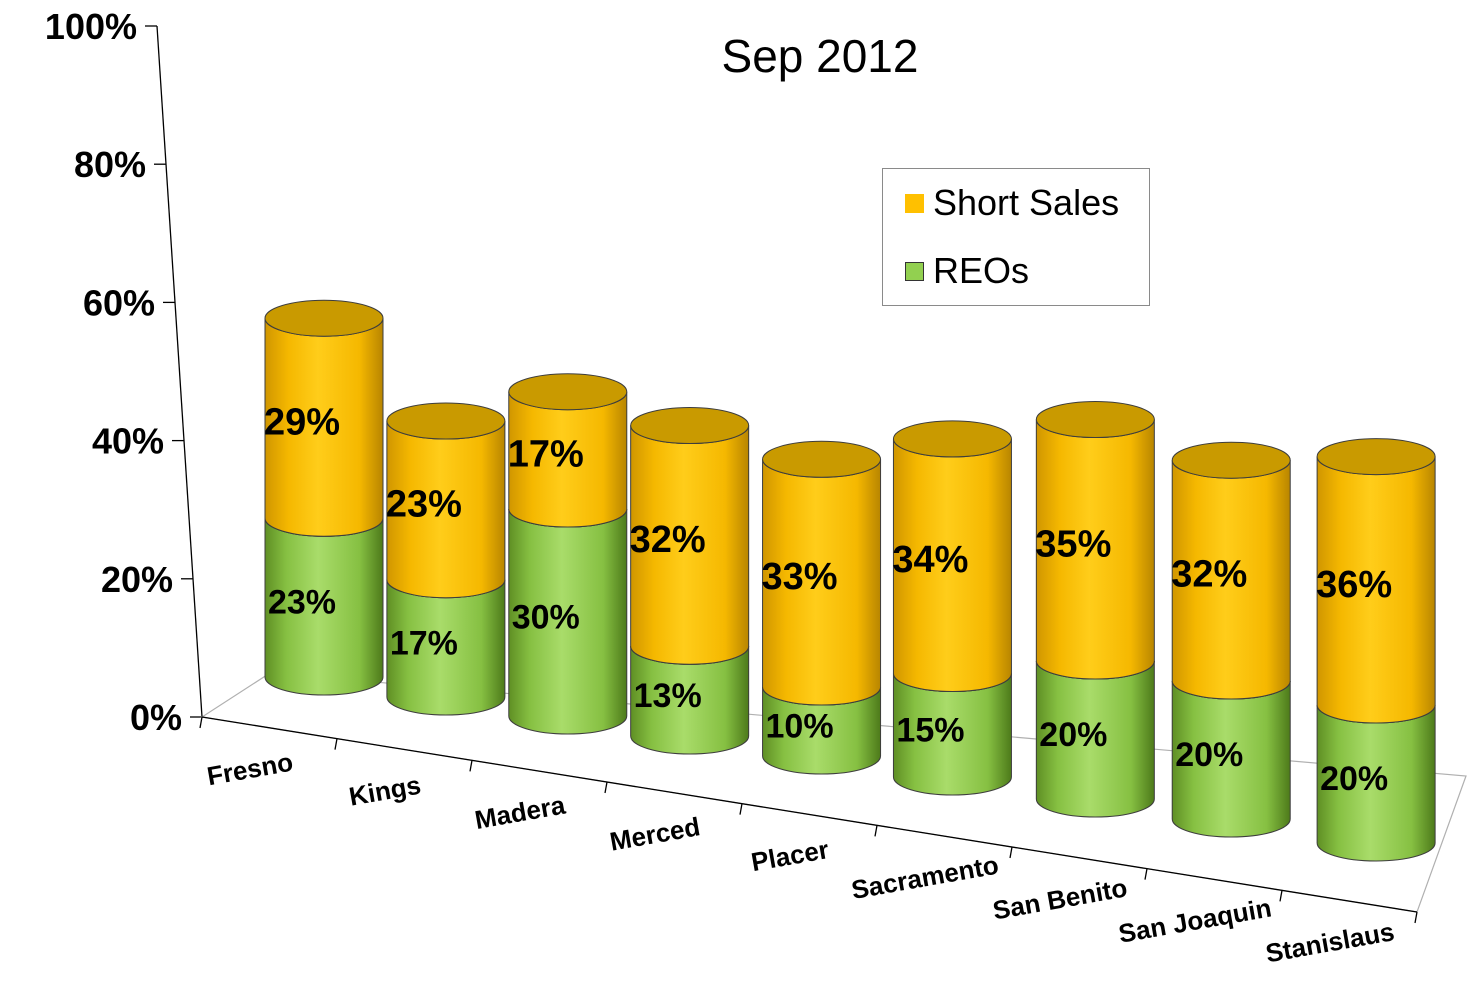 This screenshot has height=988, width=1469. What do you see at coordinates (302, 422) in the screenshot?
I see `data-label-short-sales: 29%` at bounding box center [302, 422].